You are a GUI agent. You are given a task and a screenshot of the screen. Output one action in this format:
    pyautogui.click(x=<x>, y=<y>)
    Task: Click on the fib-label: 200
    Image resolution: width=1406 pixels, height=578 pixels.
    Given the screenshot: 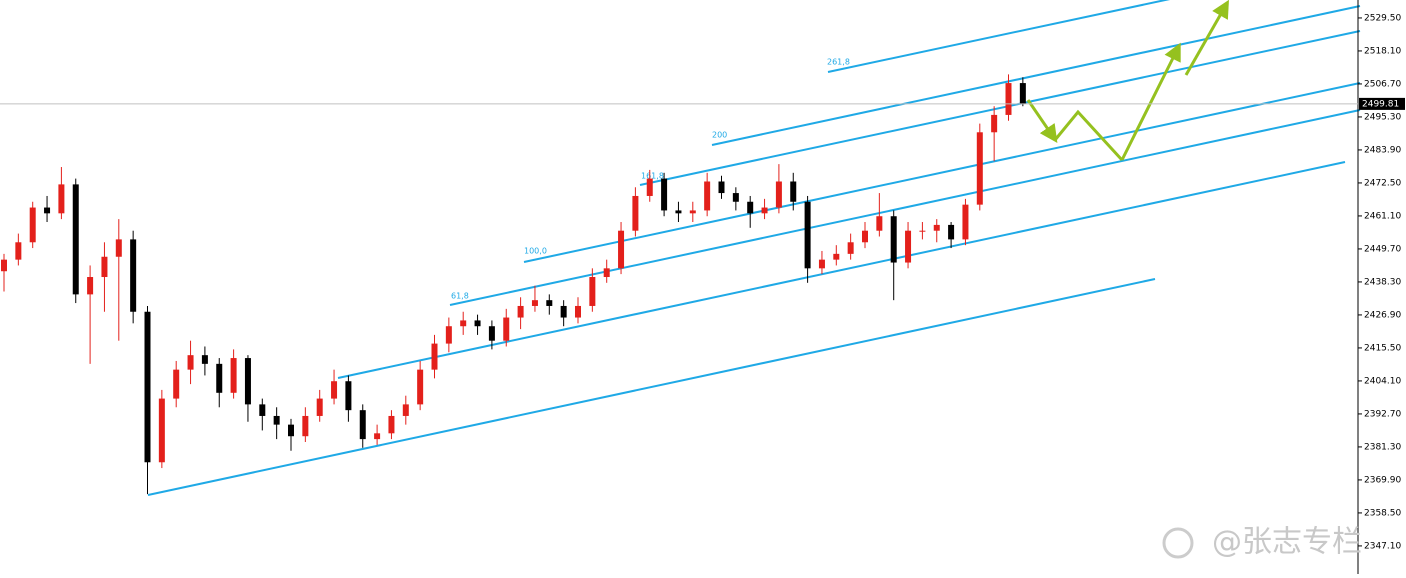 What is the action you would take?
    pyautogui.click(x=719, y=135)
    